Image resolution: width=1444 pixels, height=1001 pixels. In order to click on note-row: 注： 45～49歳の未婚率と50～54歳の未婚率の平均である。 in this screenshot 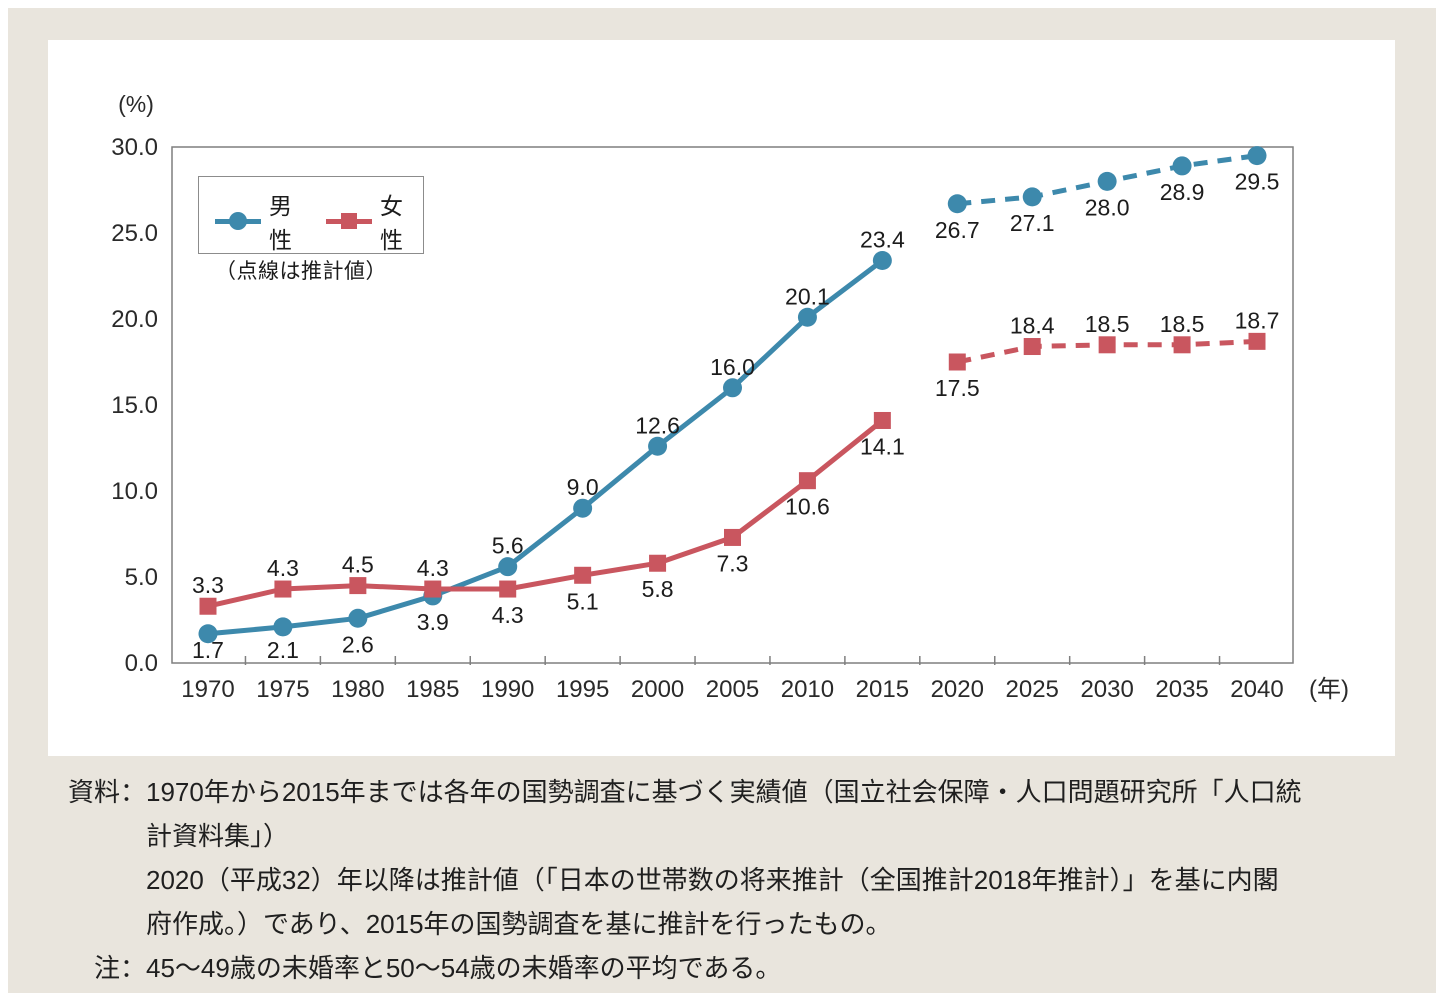, I will do `click(722, 968)`.